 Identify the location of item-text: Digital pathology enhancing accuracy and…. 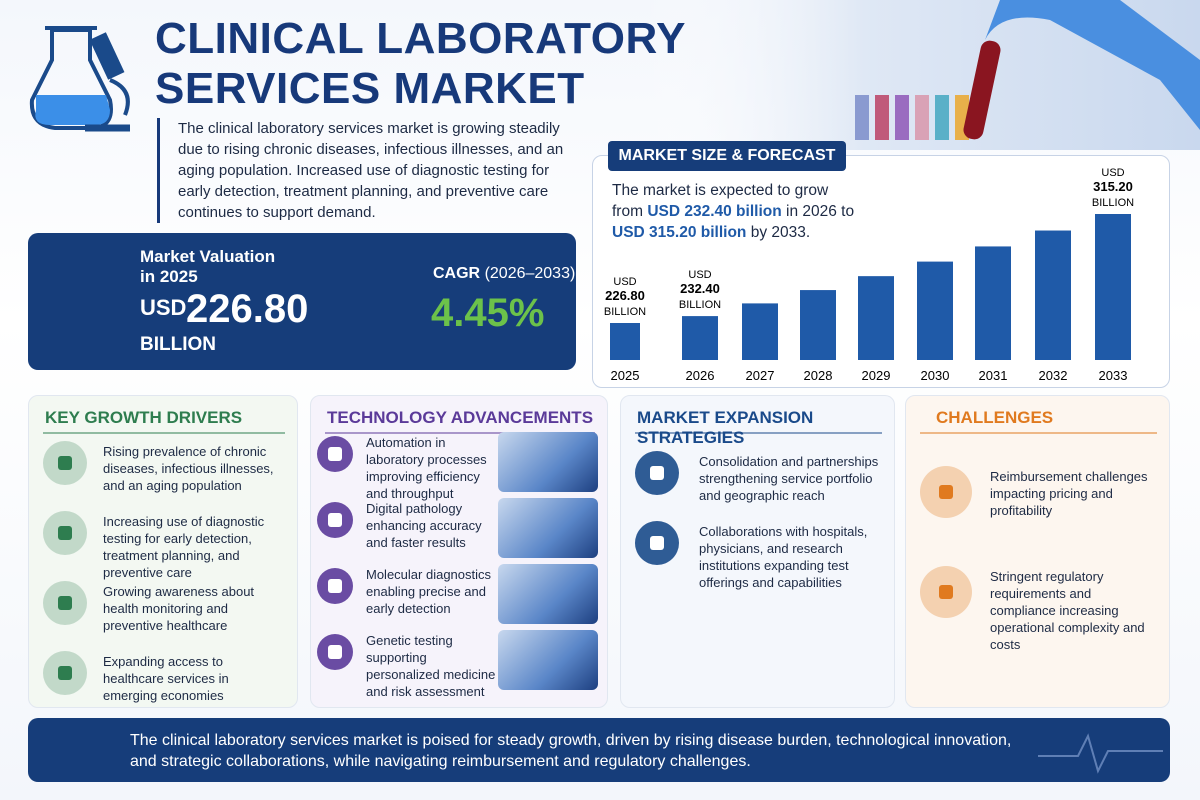
(424, 525).